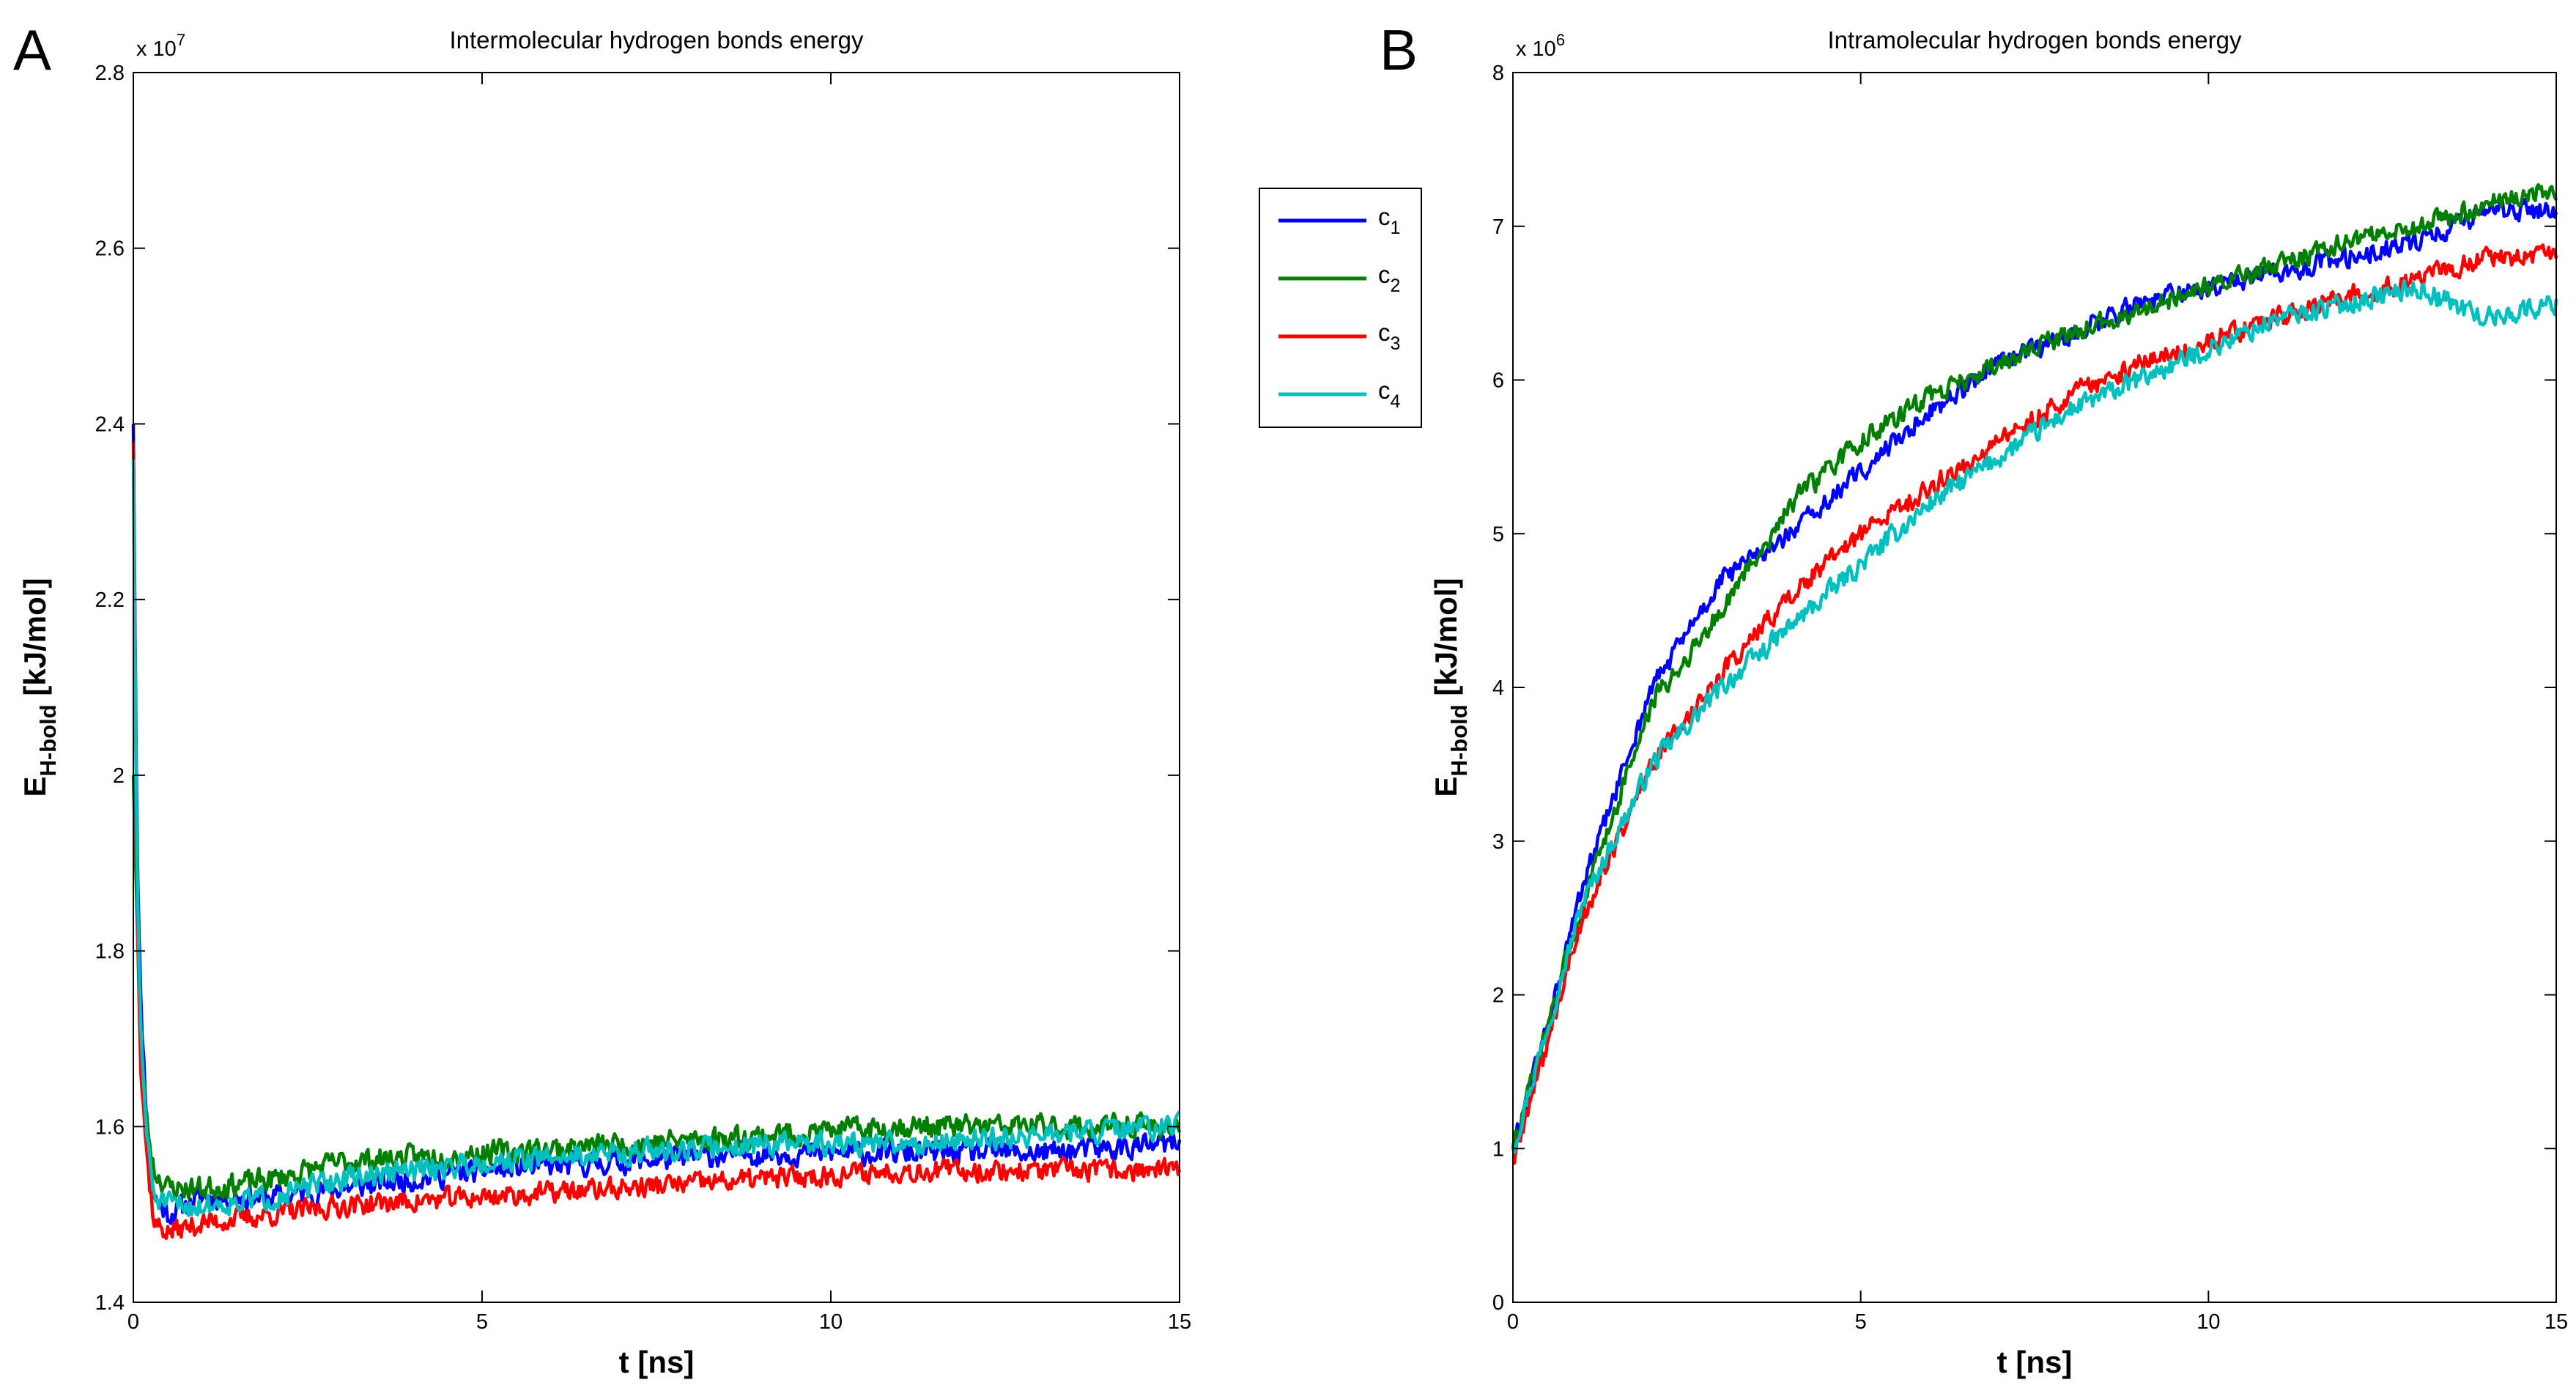  What do you see at coordinates (1498, 73) in the screenshot?
I see `panel-b-ytick-label: 8` at bounding box center [1498, 73].